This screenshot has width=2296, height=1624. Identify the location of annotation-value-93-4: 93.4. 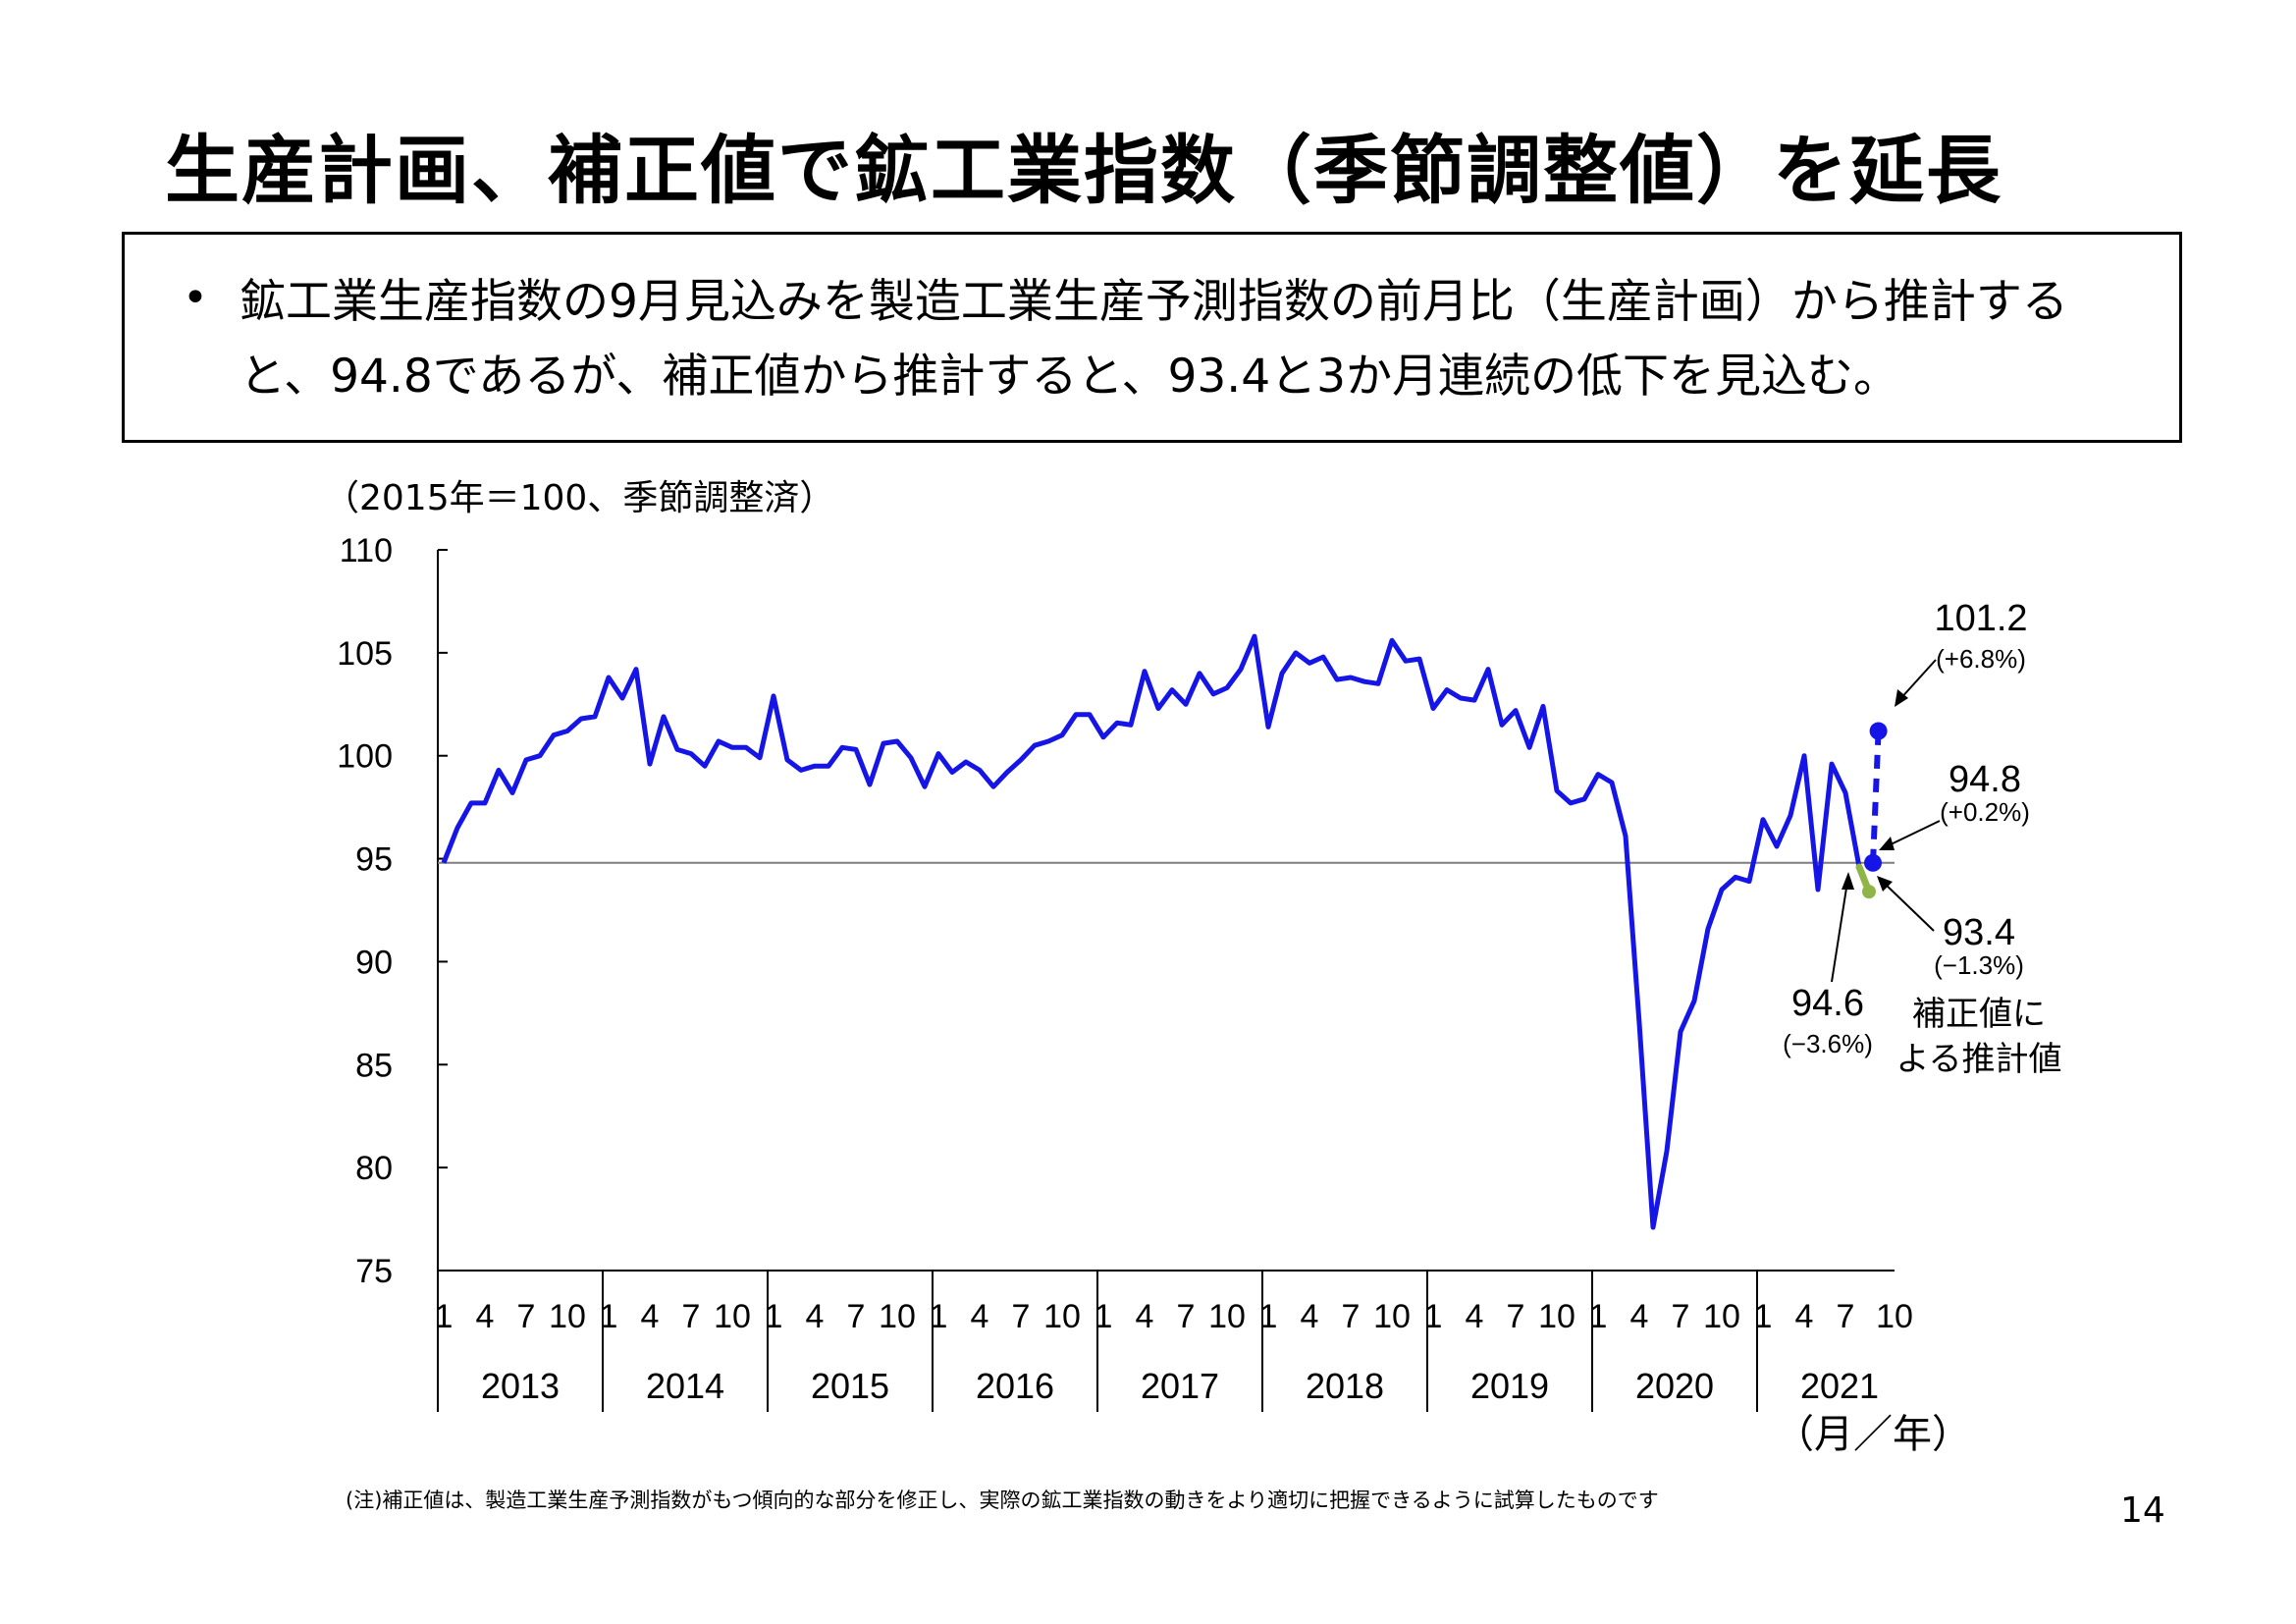
(1979, 932).